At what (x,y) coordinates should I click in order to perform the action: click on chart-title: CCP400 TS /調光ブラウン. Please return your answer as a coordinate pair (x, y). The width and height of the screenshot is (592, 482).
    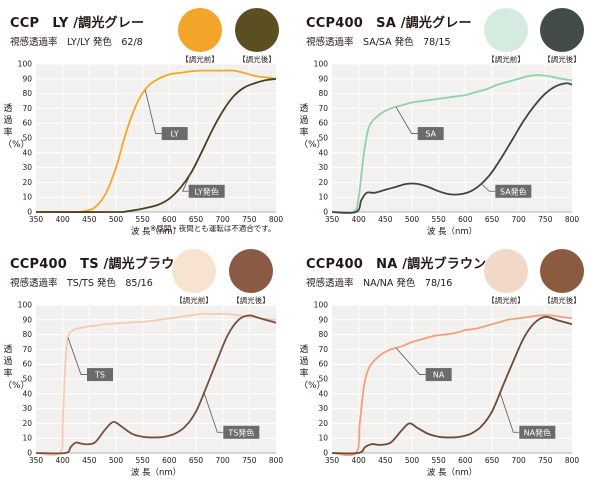
    Looking at the image, I should click on (99, 264).